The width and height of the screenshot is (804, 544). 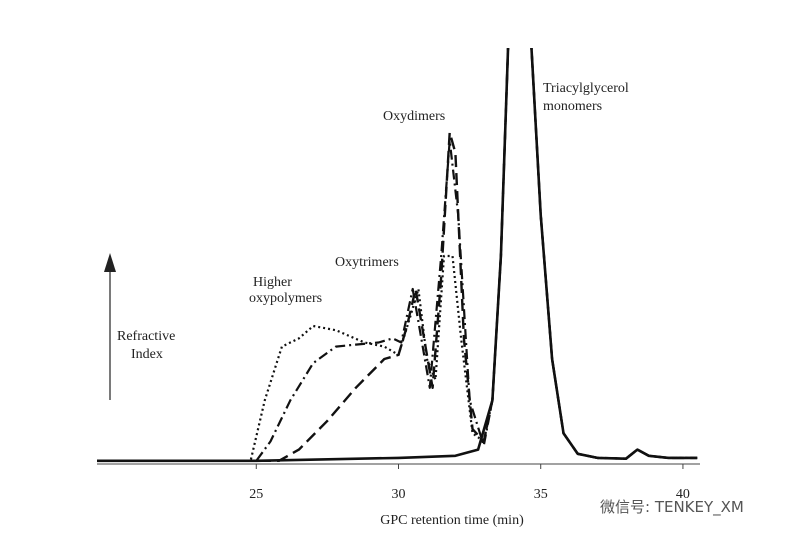 I want to click on annotation: Oxydimers, so click(x=414, y=116).